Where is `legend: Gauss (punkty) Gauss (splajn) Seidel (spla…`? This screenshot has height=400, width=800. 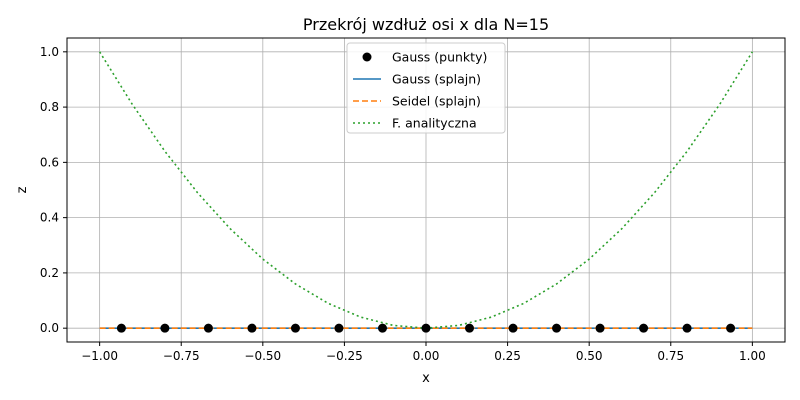
legend: Gauss (punkty) Gauss (splajn) Seidel (spla… is located at coordinates (426, 88).